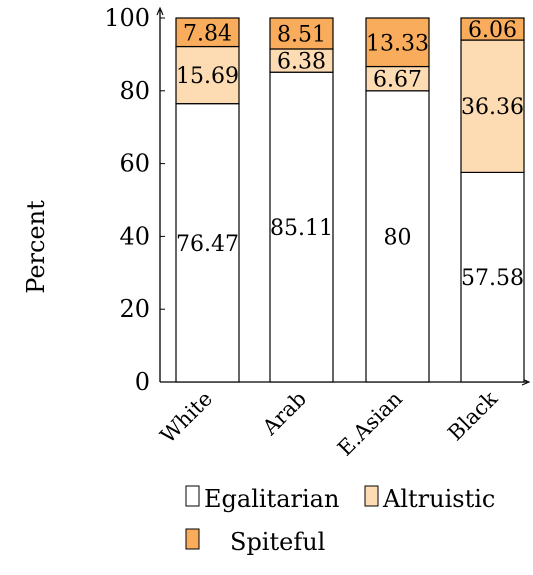 Image resolution: width=533 pixels, height=575 pixels. I want to click on x-tick-label: White, so click(186, 417).